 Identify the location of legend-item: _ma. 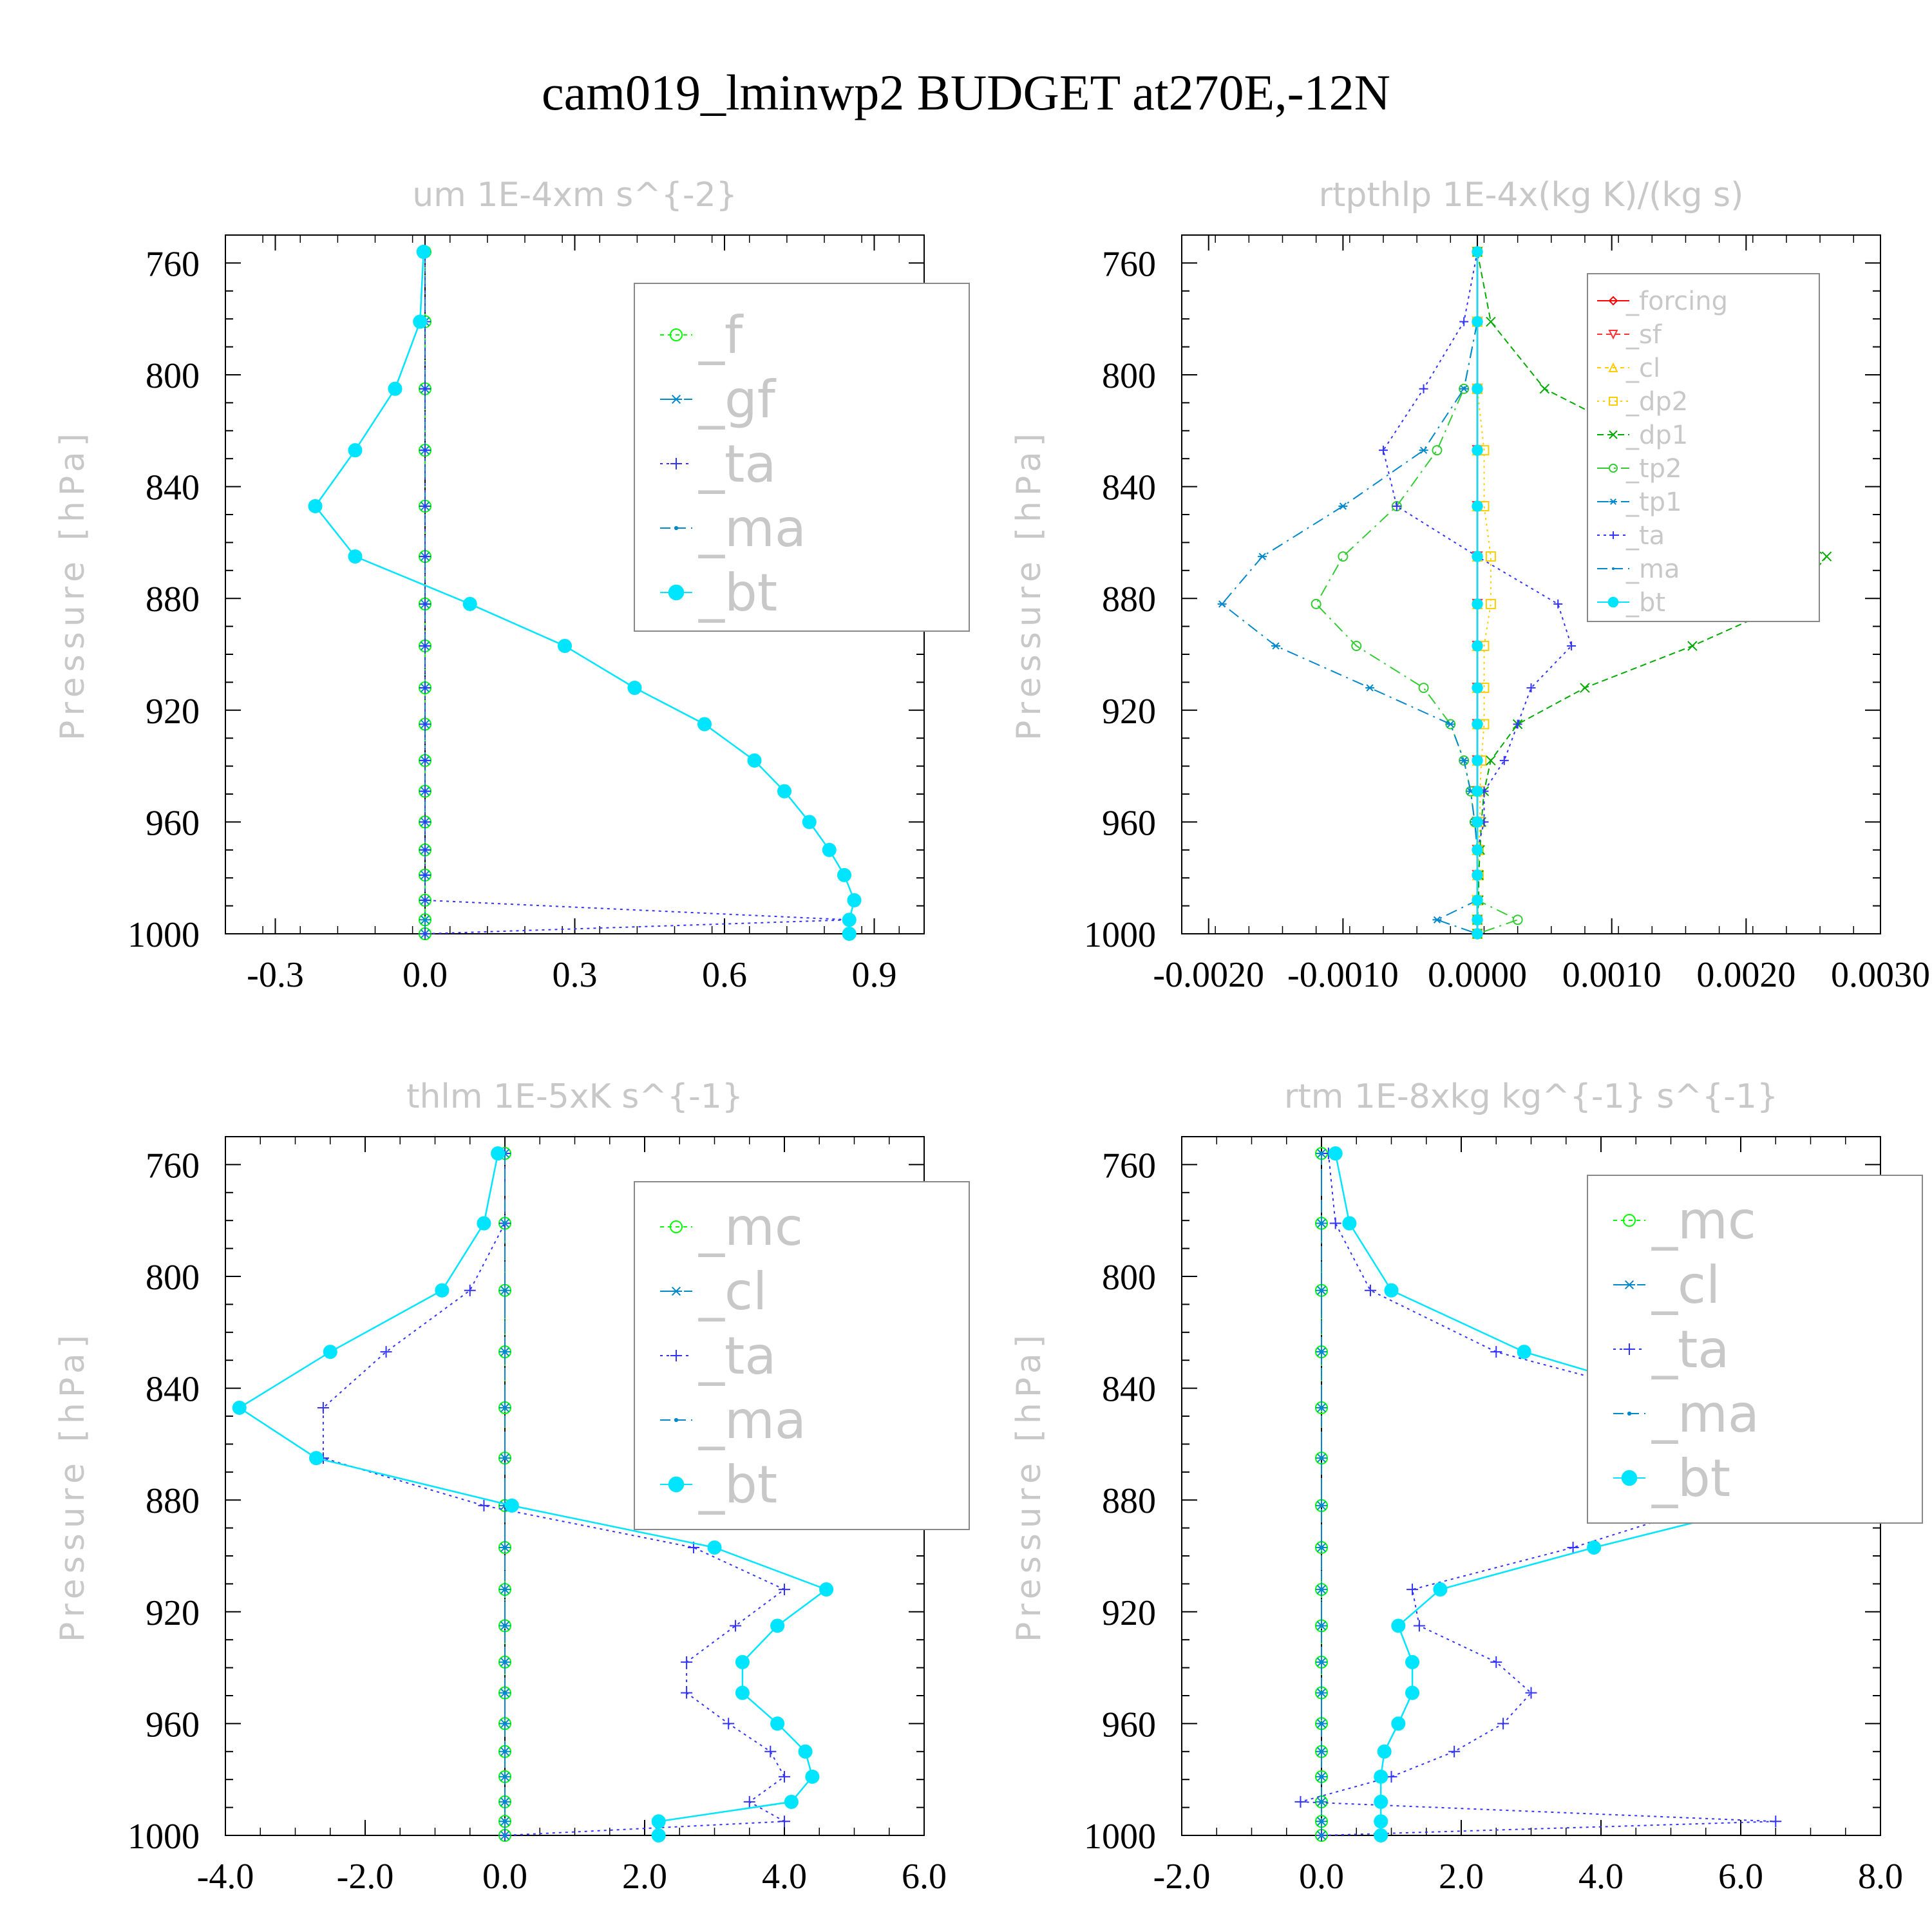
(733, 528).